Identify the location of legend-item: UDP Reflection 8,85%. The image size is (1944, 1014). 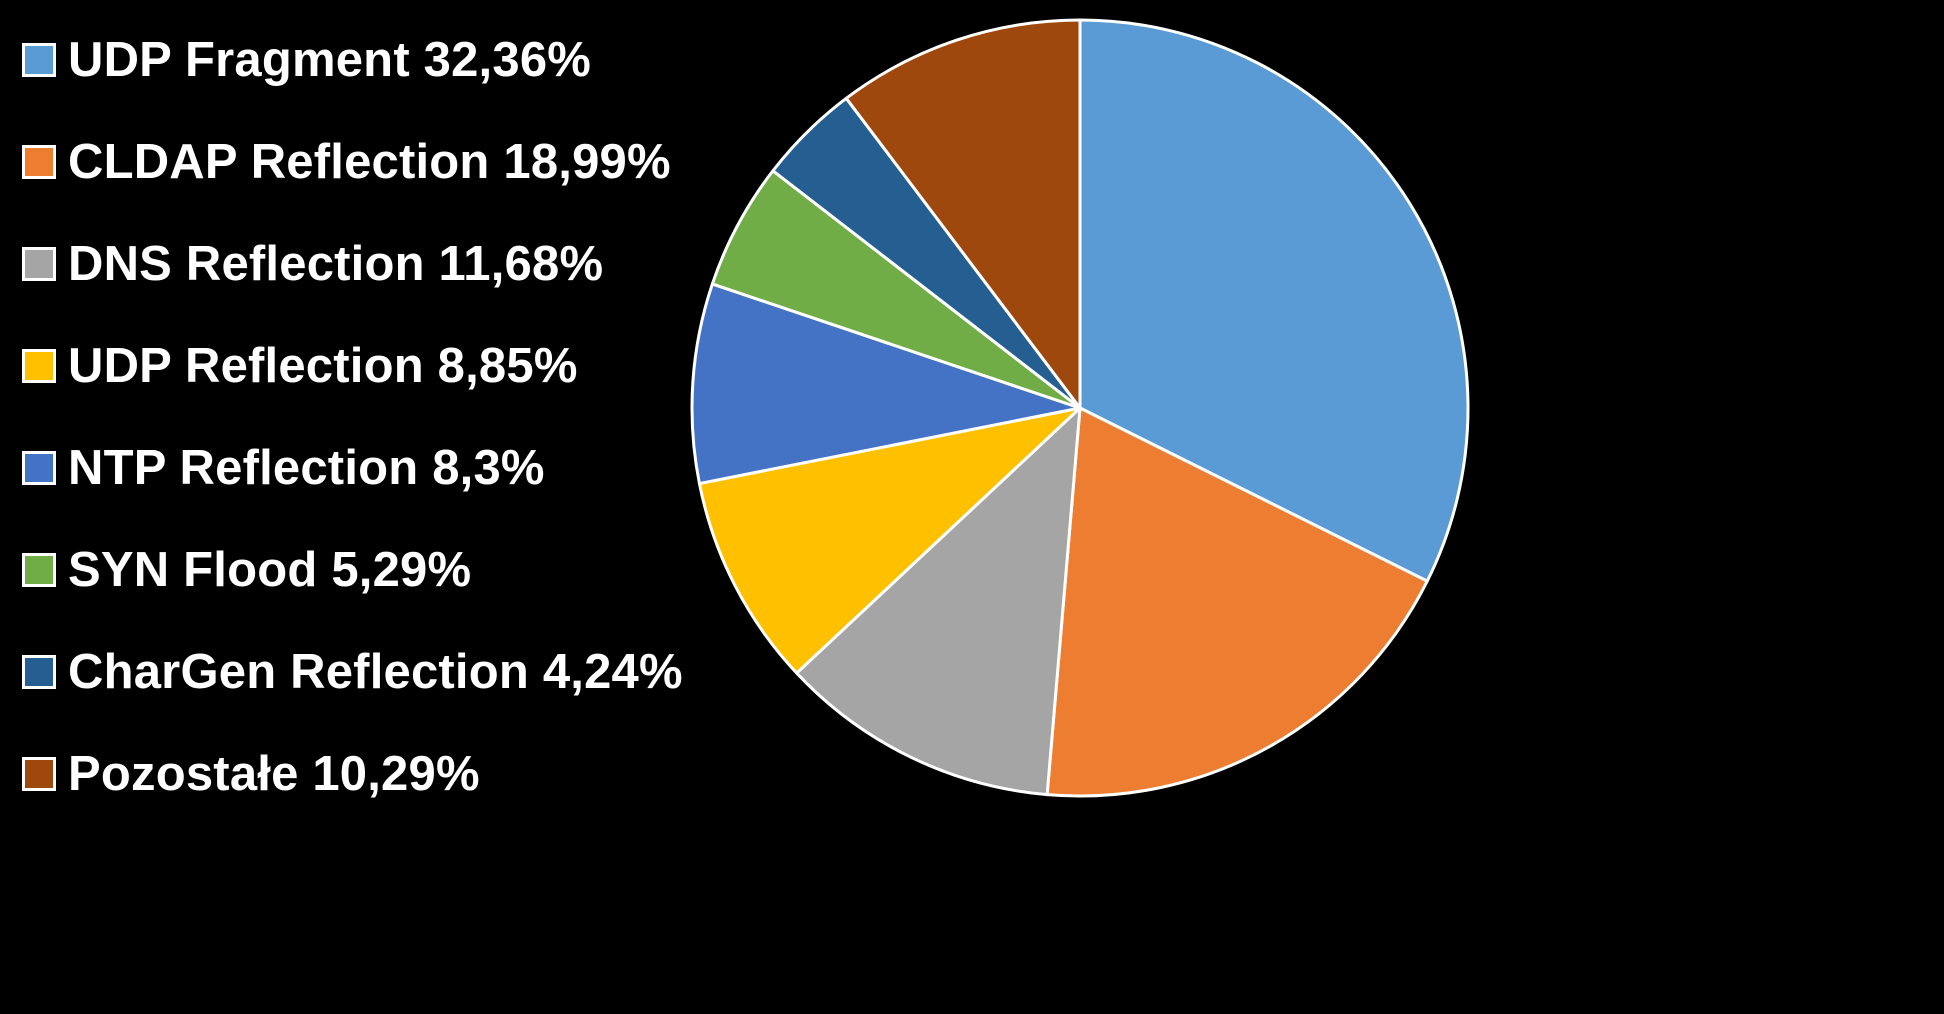
(300, 366).